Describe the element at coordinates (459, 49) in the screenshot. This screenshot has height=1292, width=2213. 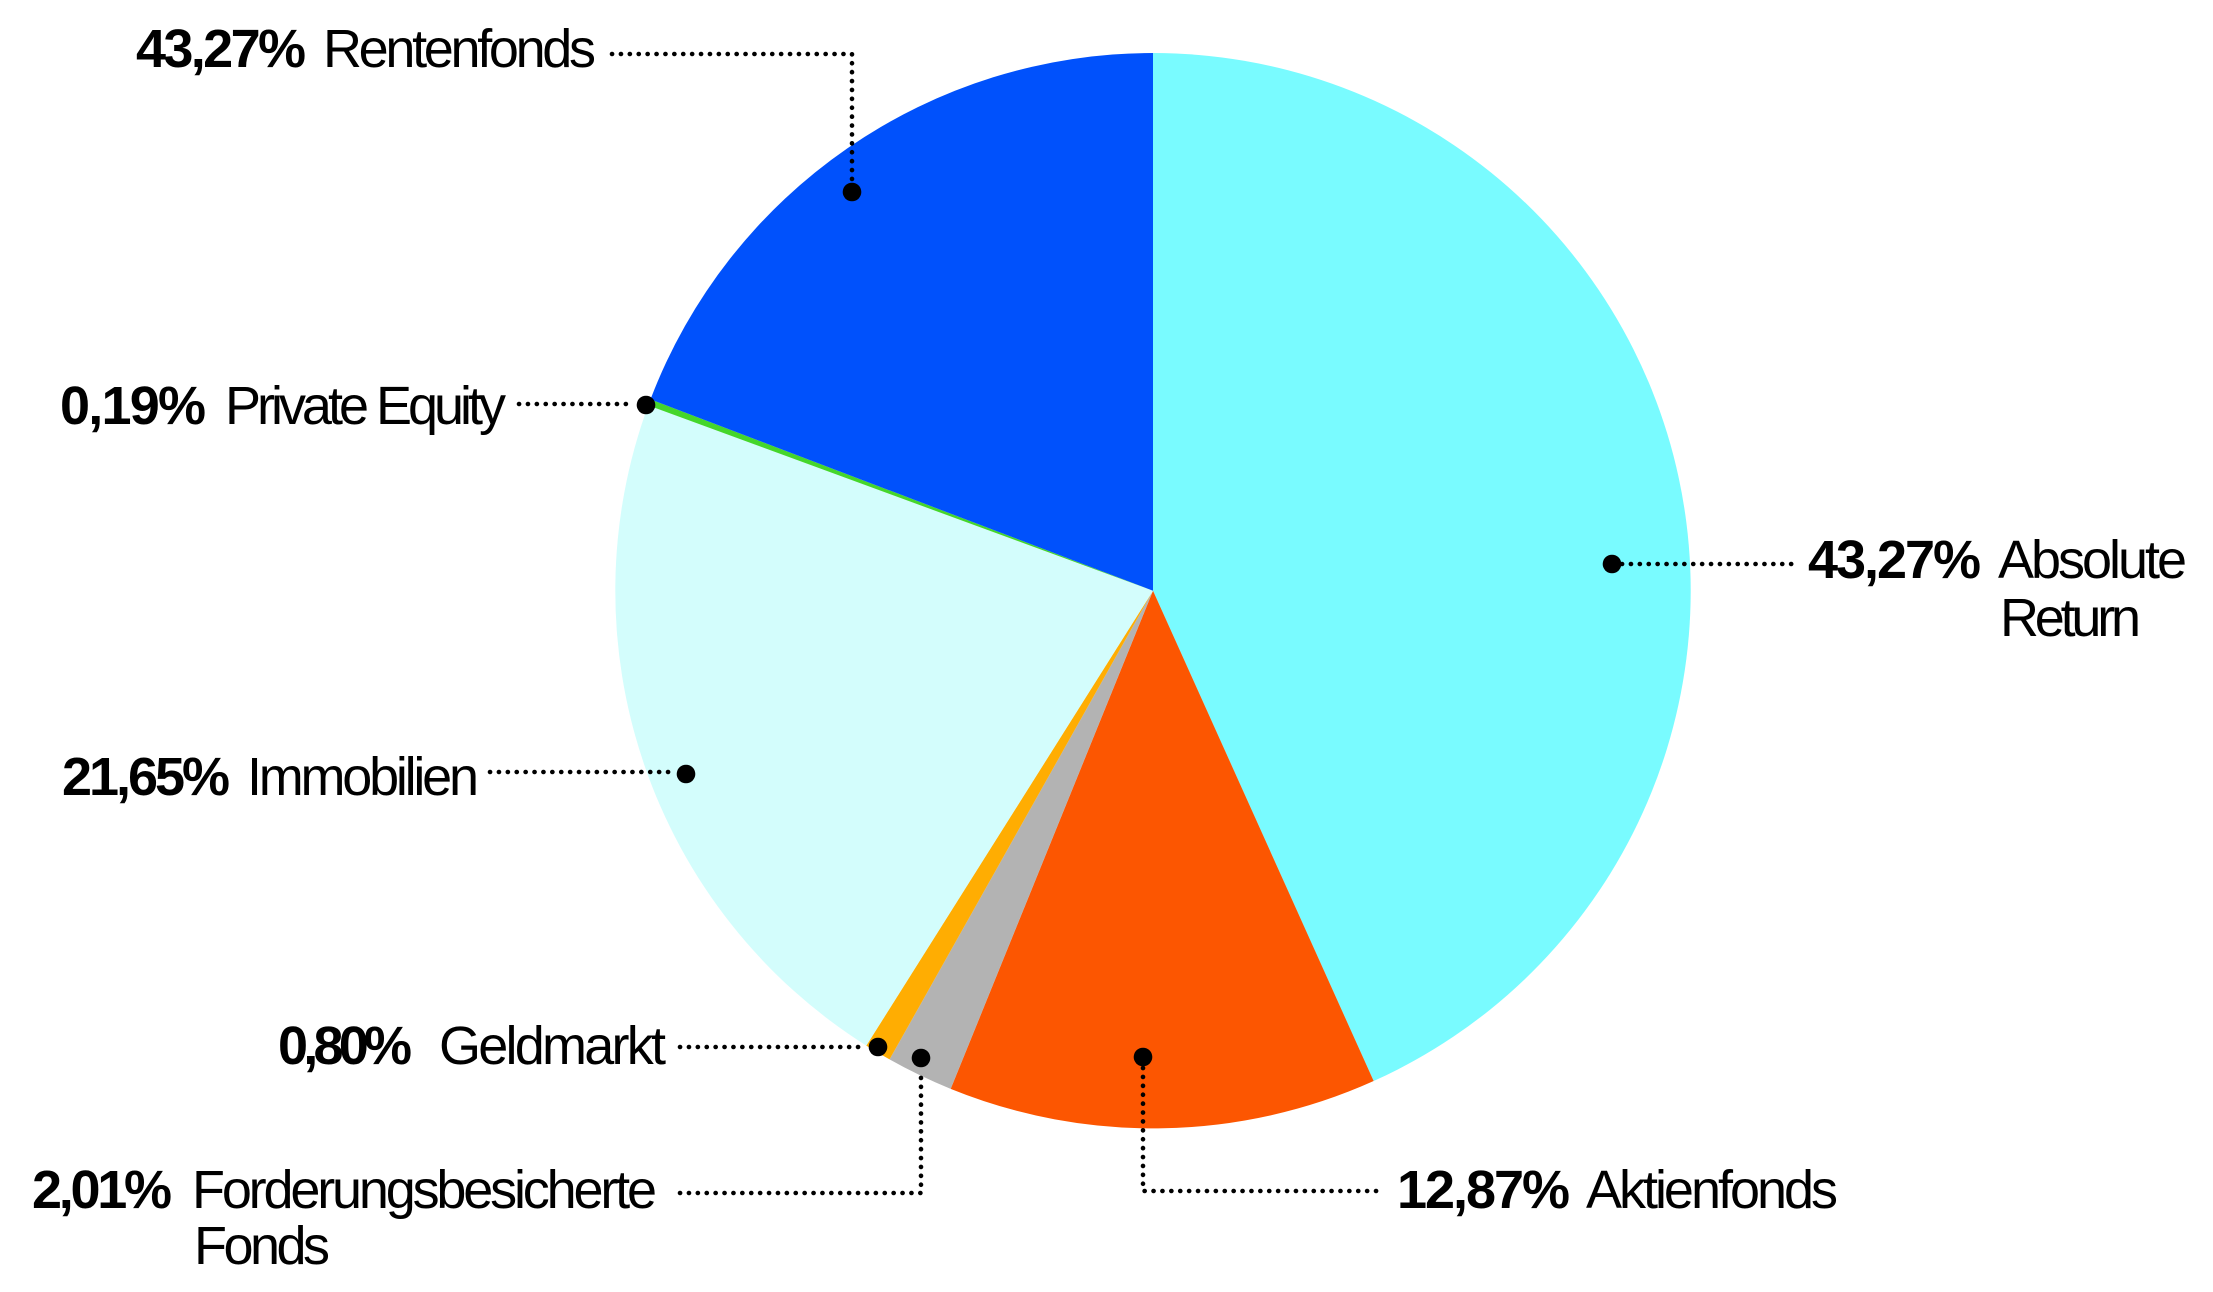
I see `svg-text: Rentenfonds` at that location.